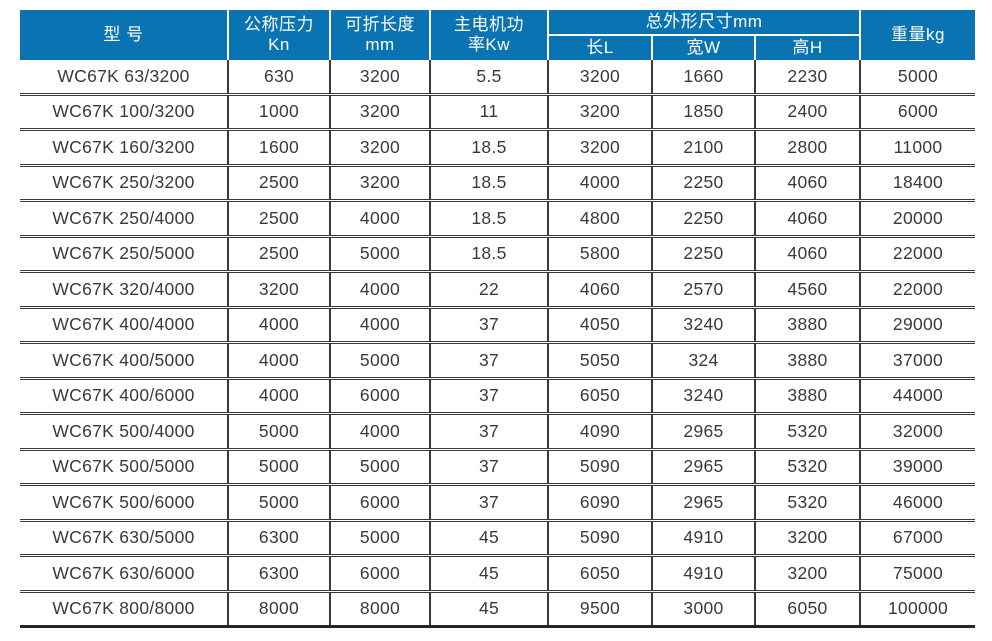  I want to click on model-cell: WC67K 320/4000, so click(124, 288).